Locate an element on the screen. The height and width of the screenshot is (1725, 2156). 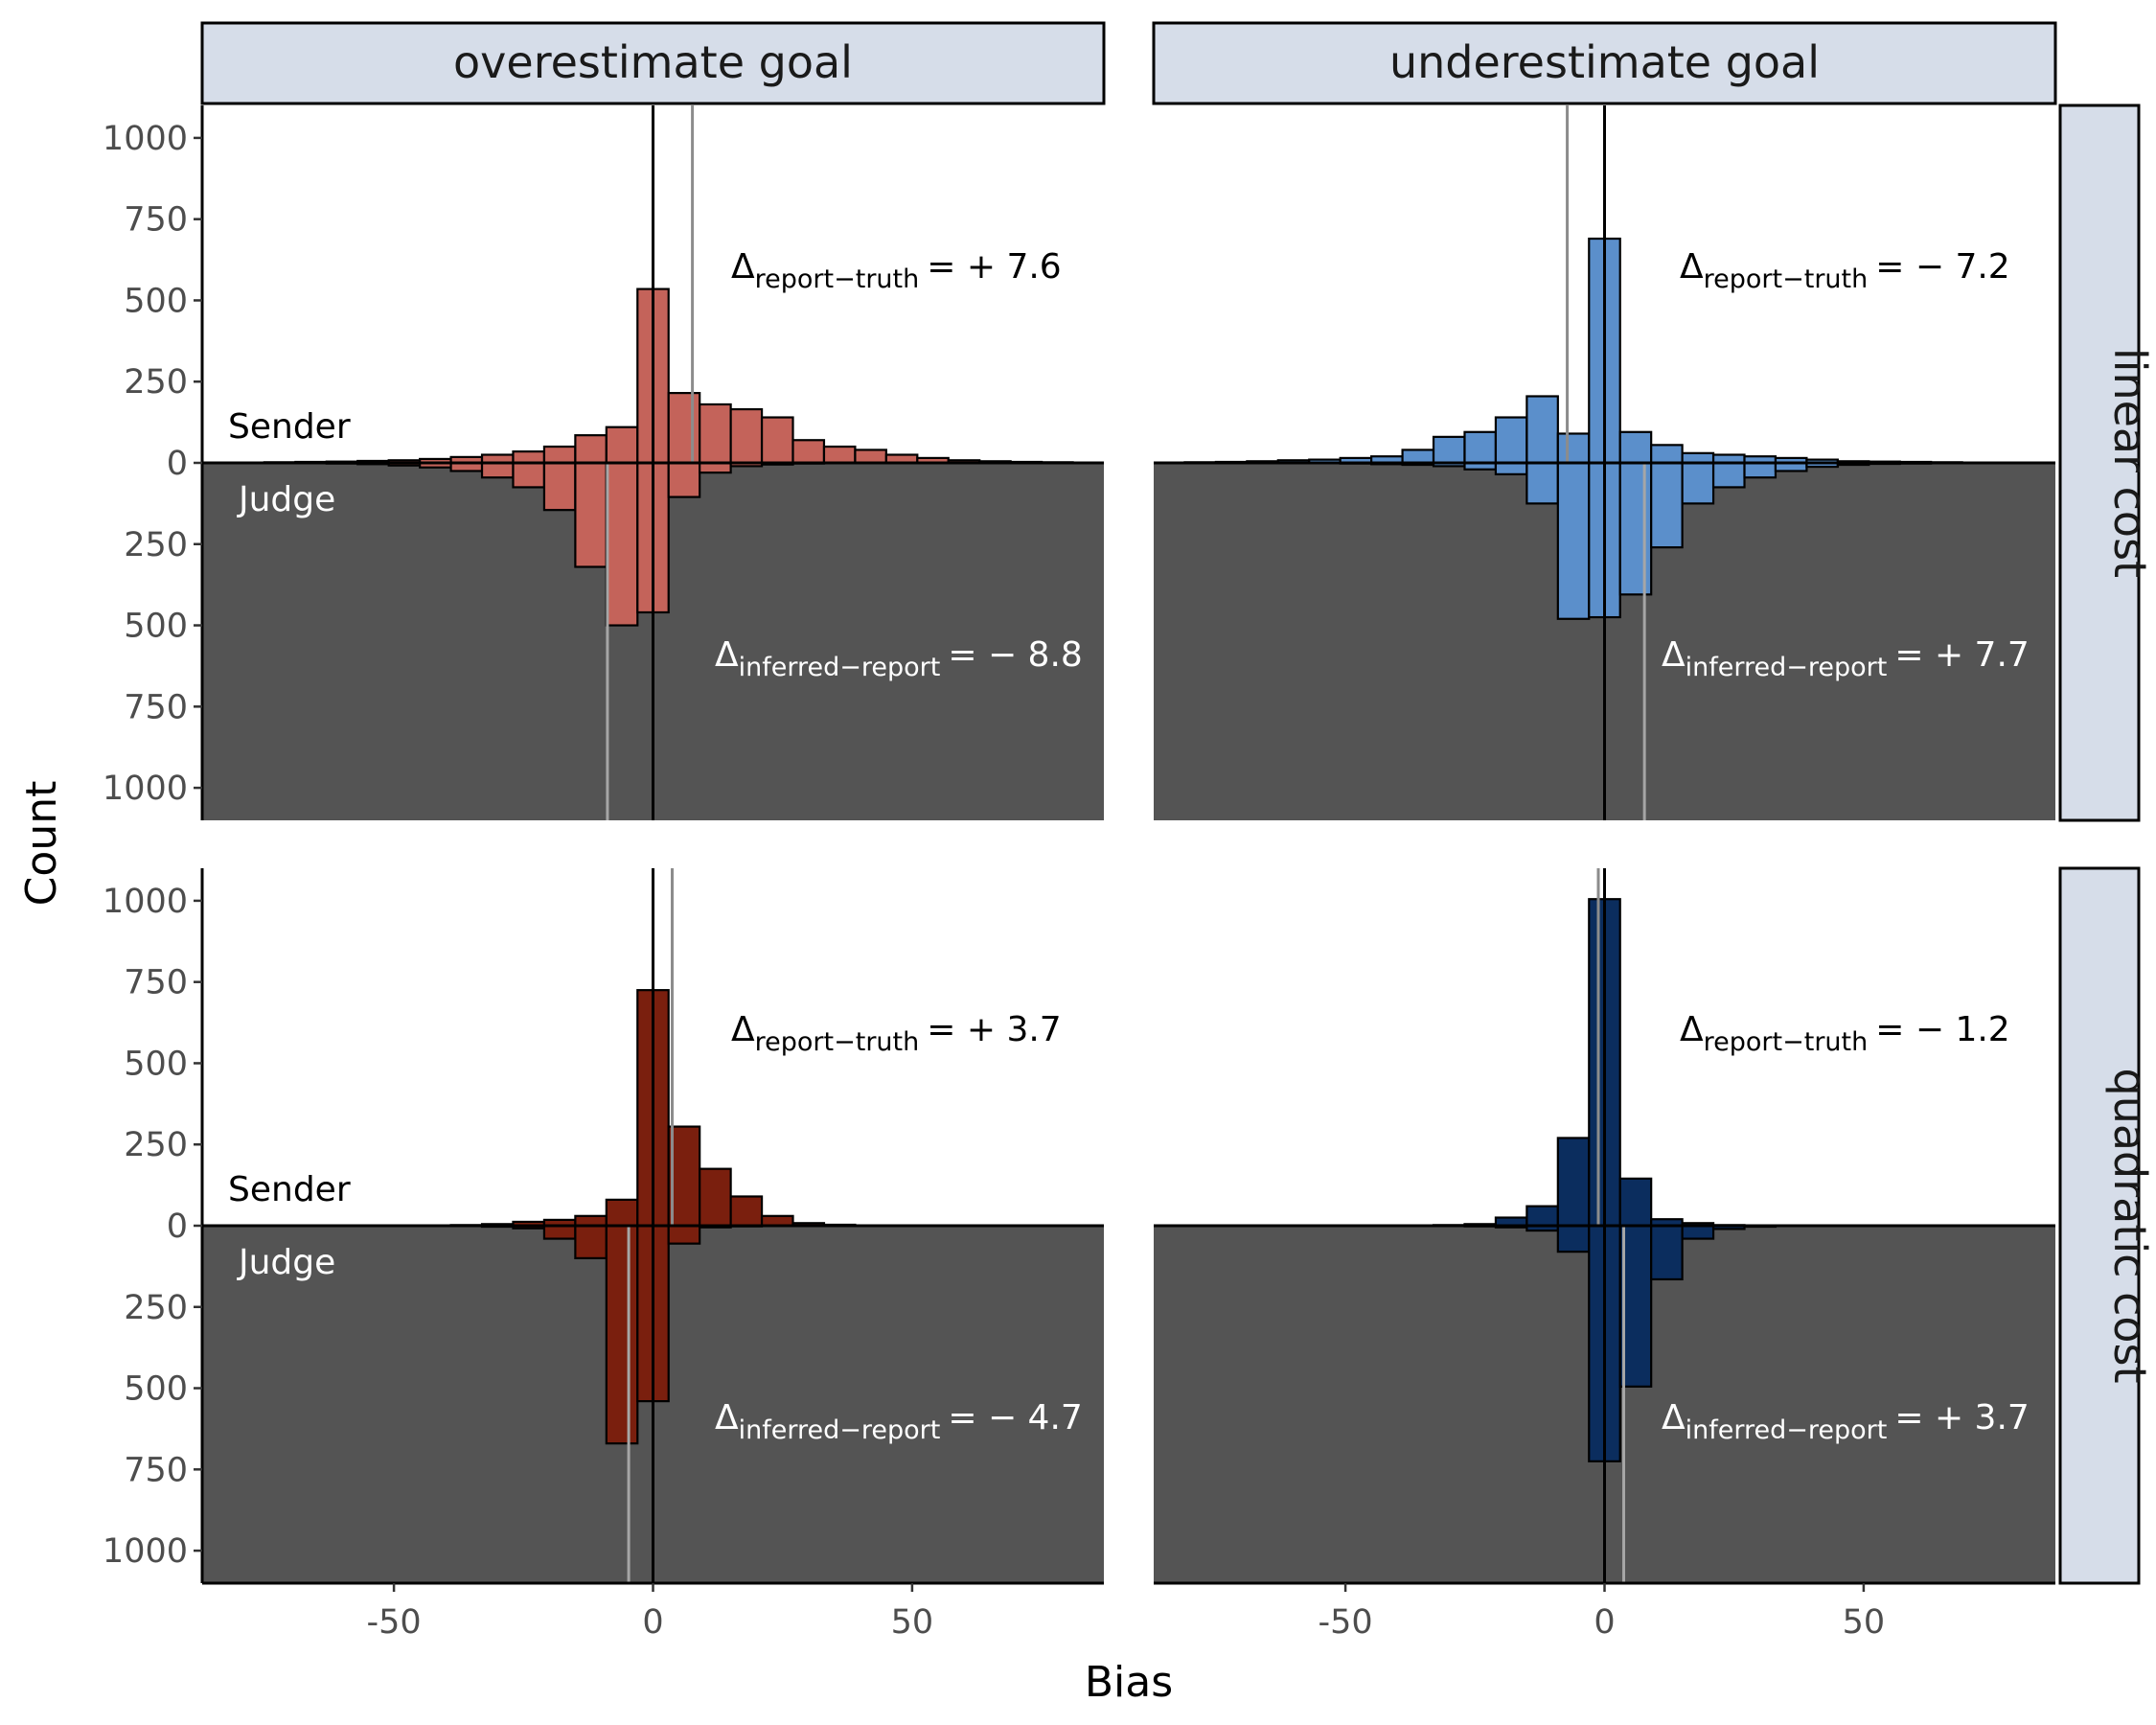
delta-value: = + 7.7 is located at coordinates (1961, 655).